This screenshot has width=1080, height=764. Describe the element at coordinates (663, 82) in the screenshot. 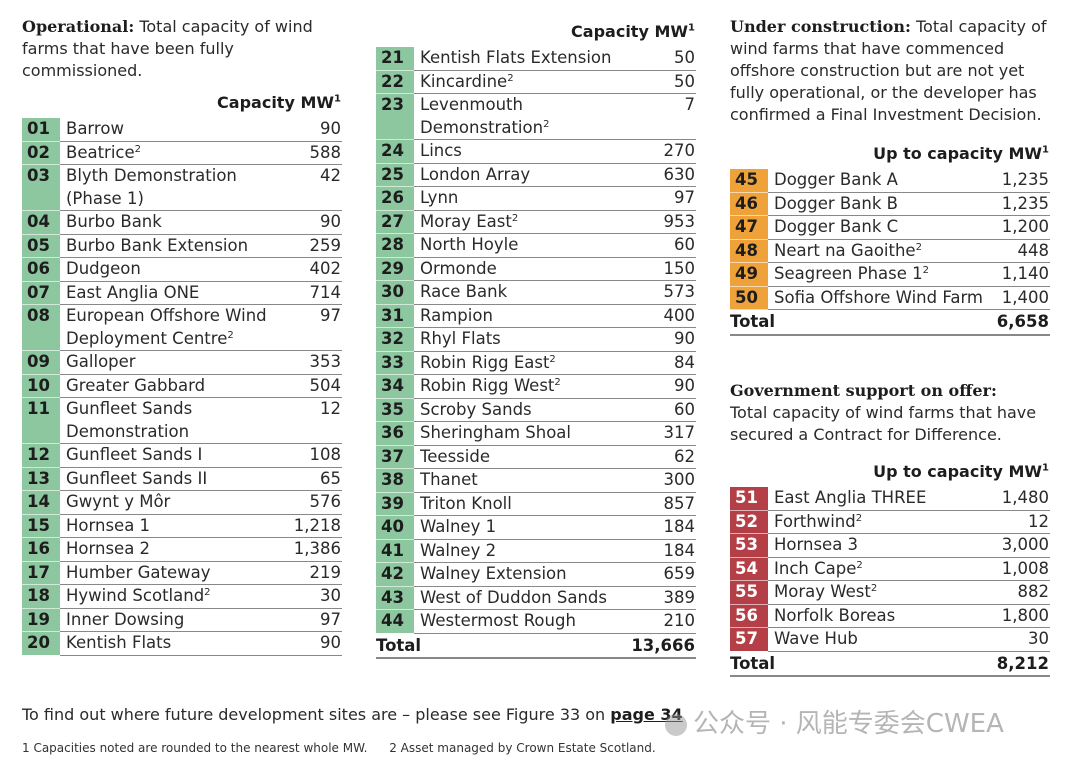

I see `site-capacity: 50` at that location.